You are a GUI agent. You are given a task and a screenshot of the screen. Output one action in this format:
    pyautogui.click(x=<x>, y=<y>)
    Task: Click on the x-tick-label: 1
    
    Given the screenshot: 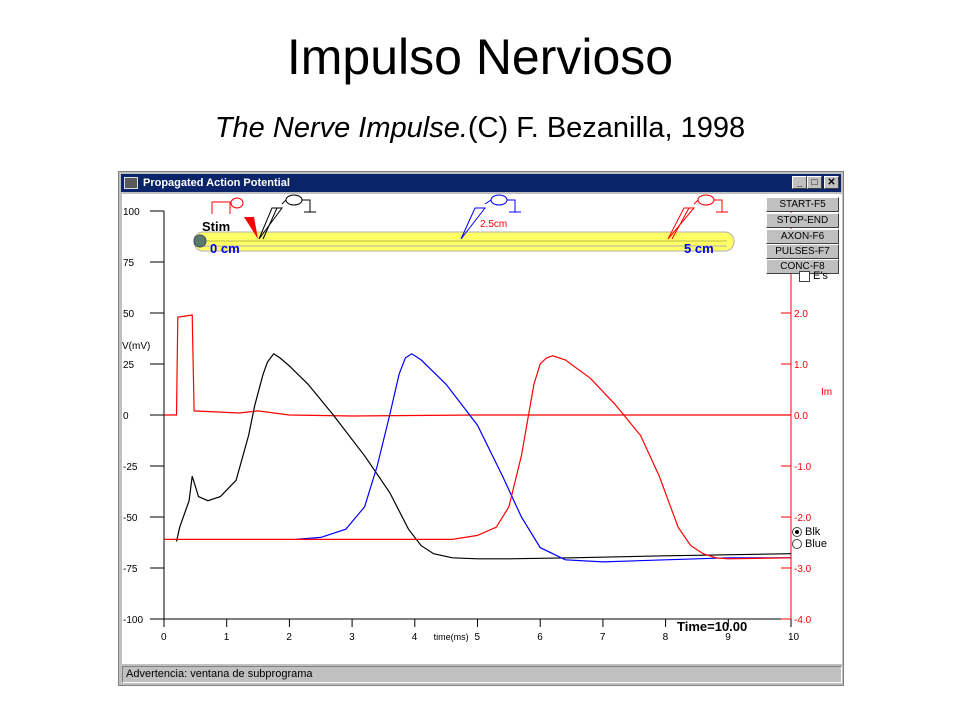 What is the action you would take?
    pyautogui.click(x=227, y=637)
    